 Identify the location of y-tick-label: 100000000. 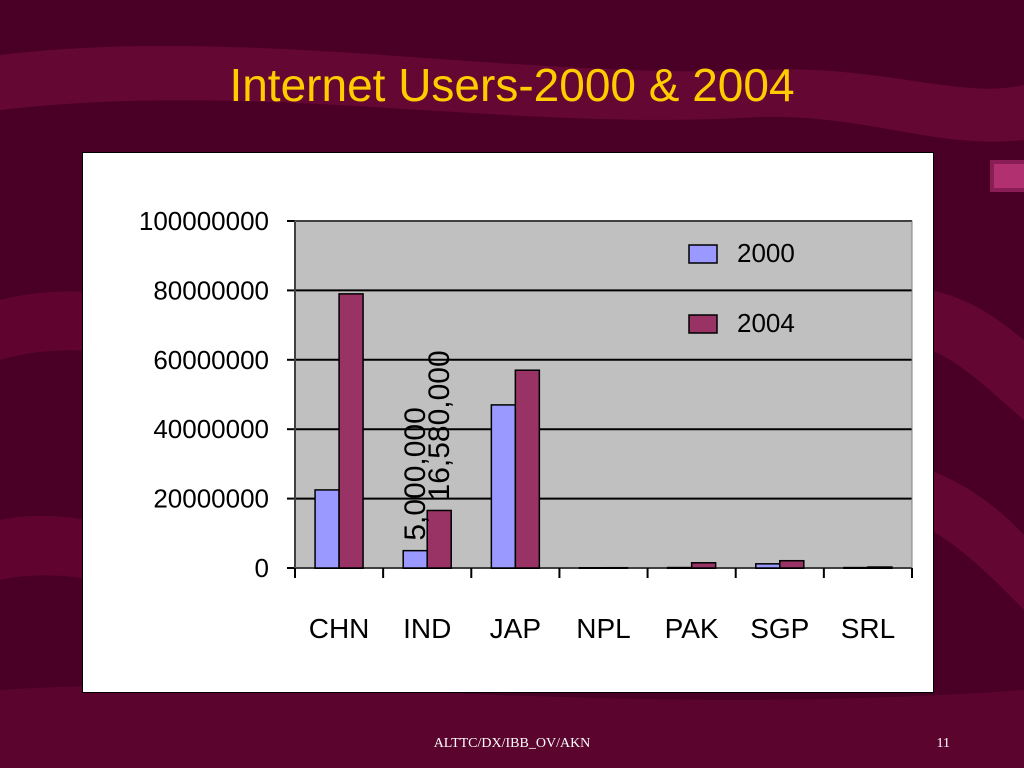
(204, 221).